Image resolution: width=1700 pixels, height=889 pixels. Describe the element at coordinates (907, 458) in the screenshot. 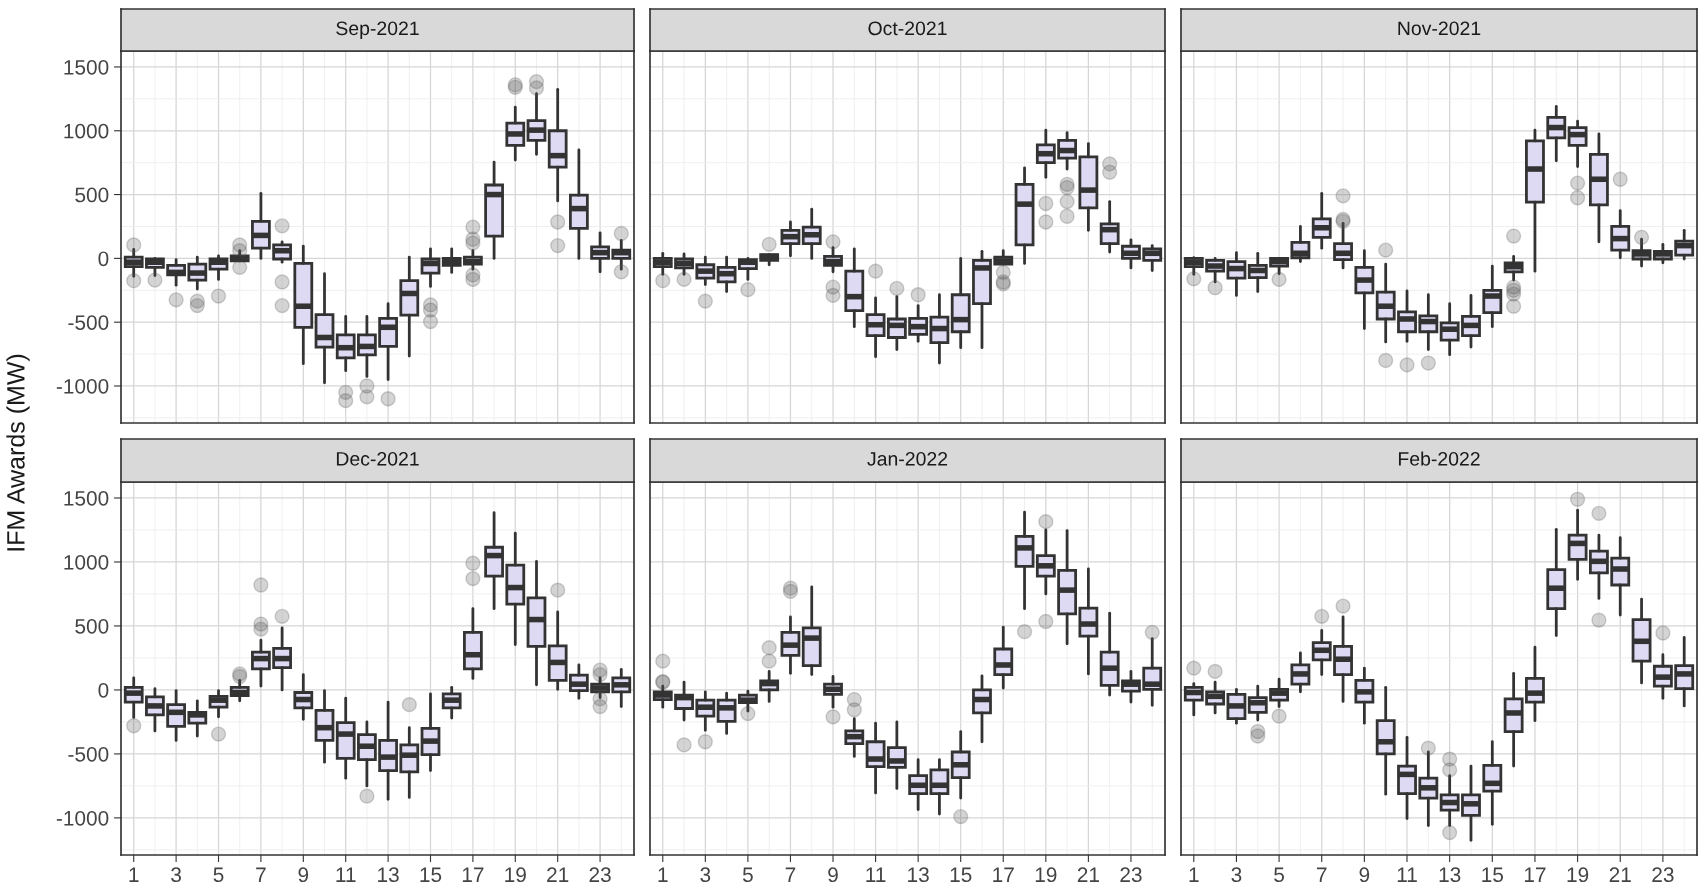

I see `chart-title: Jan-2022` at that location.